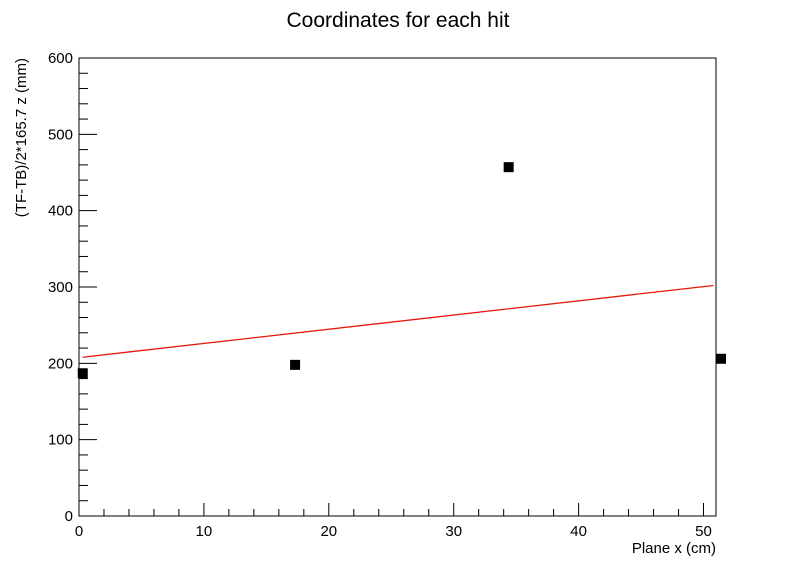 This screenshot has width=798, height=575. What do you see at coordinates (60, 287) in the screenshot?
I see `y-tick-label: 300` at bounding box center [60, 287].